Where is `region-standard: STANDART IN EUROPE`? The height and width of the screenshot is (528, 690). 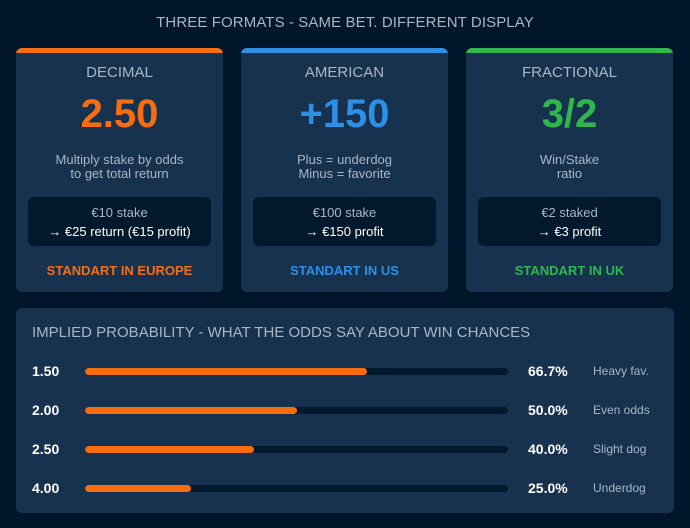 region-standard: STANDART IN EUROPE is located at coordinates (119, 270).